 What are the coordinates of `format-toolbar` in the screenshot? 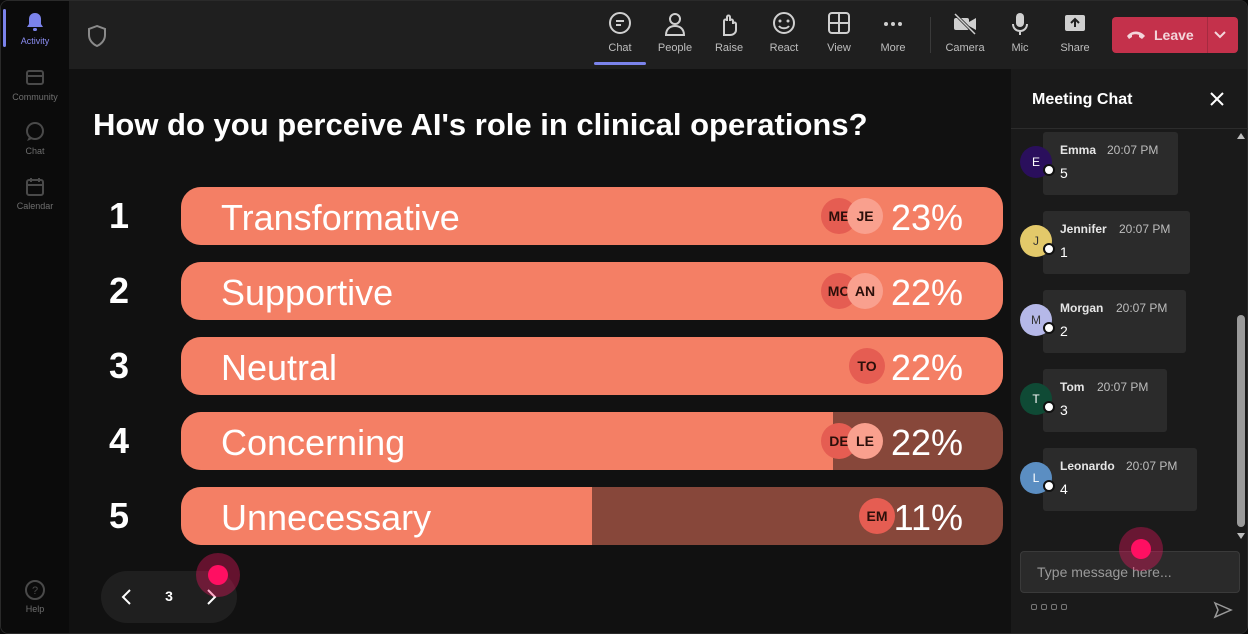 It's located at (1049, 607).